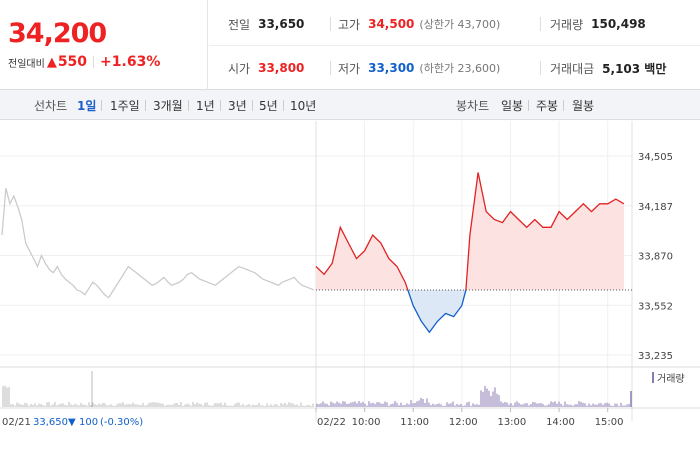 The height and width of the screenshot is (450, 700). I want to click on stat-low: 저가 33,300 (하한가 23,600), so click(419, 68).